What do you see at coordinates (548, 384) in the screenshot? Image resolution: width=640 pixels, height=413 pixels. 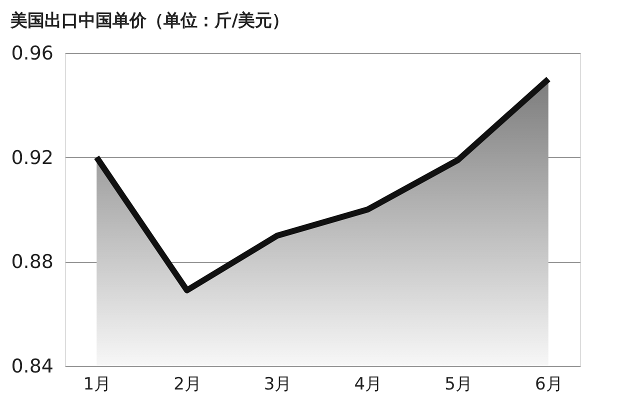 I see `x-tick-label: 6月` at bounding box center [548, 384].